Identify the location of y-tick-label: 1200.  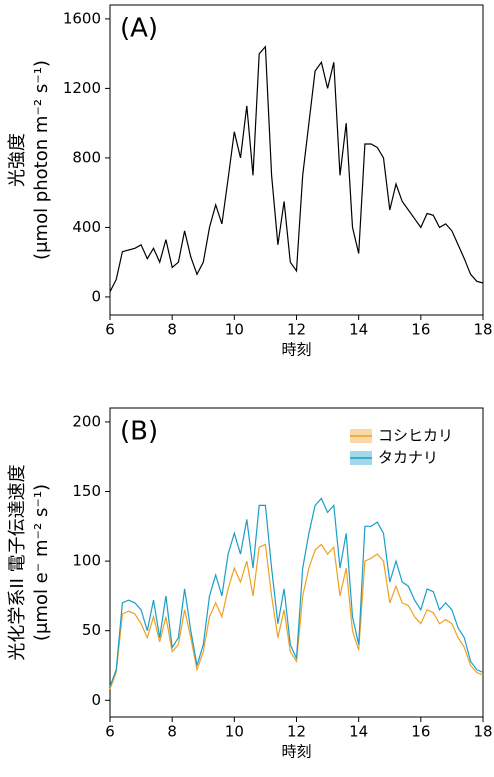
(82, 88).